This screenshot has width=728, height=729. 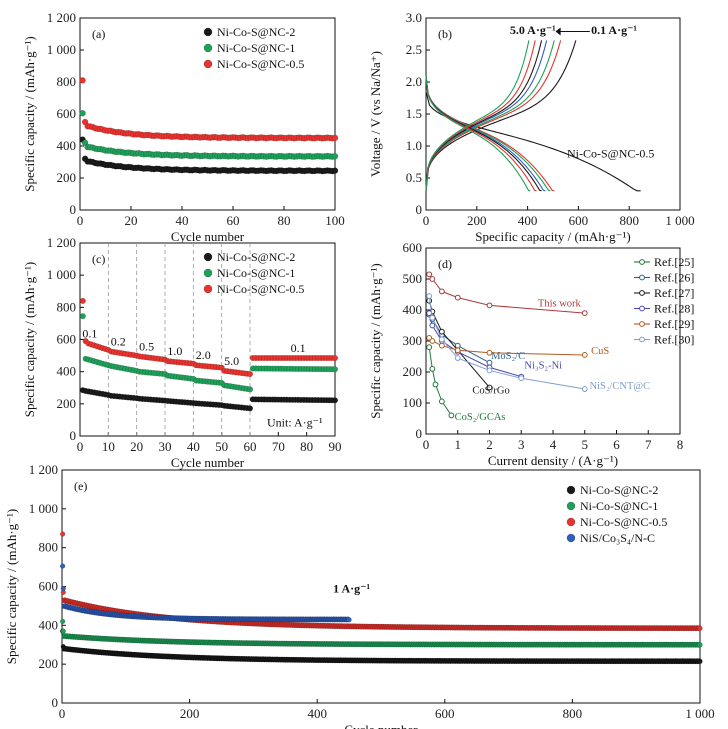 I want to click on y-tick-label: 100, so click(x=413, y=402).